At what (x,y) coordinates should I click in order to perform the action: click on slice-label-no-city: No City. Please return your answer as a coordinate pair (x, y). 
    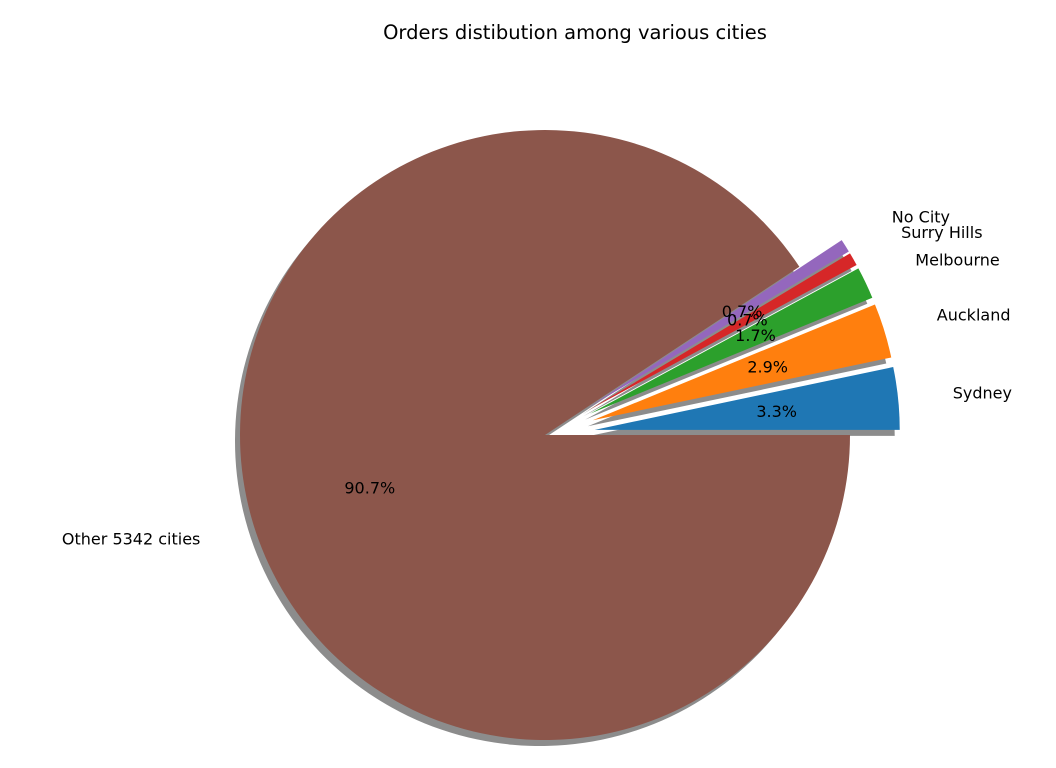
    Looking at the image, I should click on (921, 217).